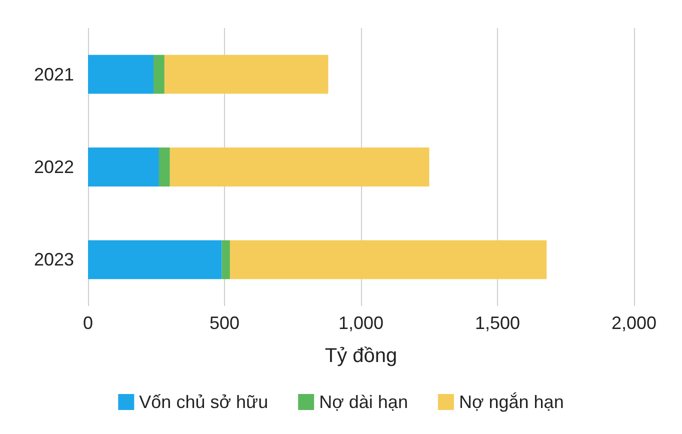 The width and height of the screenshot is (682, 434). Describe the element at coordinates (497, 323) in the screenshot. I see `x-tick-label: 1,500` at that location.